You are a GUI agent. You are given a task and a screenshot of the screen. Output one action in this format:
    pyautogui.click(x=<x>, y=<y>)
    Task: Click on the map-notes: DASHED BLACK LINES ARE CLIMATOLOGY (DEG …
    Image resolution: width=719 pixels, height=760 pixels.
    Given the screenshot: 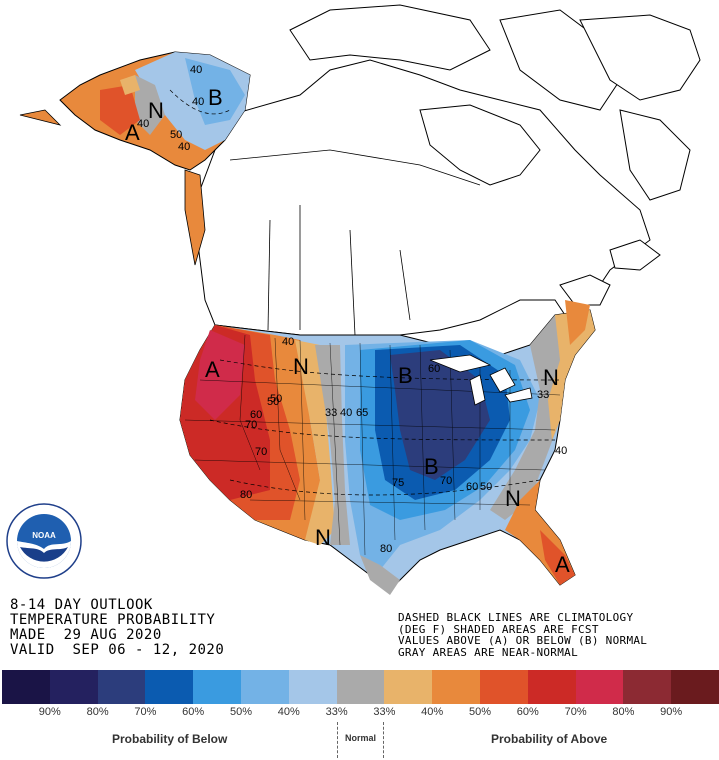 What is the action you would take?
    pyautogui.click(x=522, y=635)
    